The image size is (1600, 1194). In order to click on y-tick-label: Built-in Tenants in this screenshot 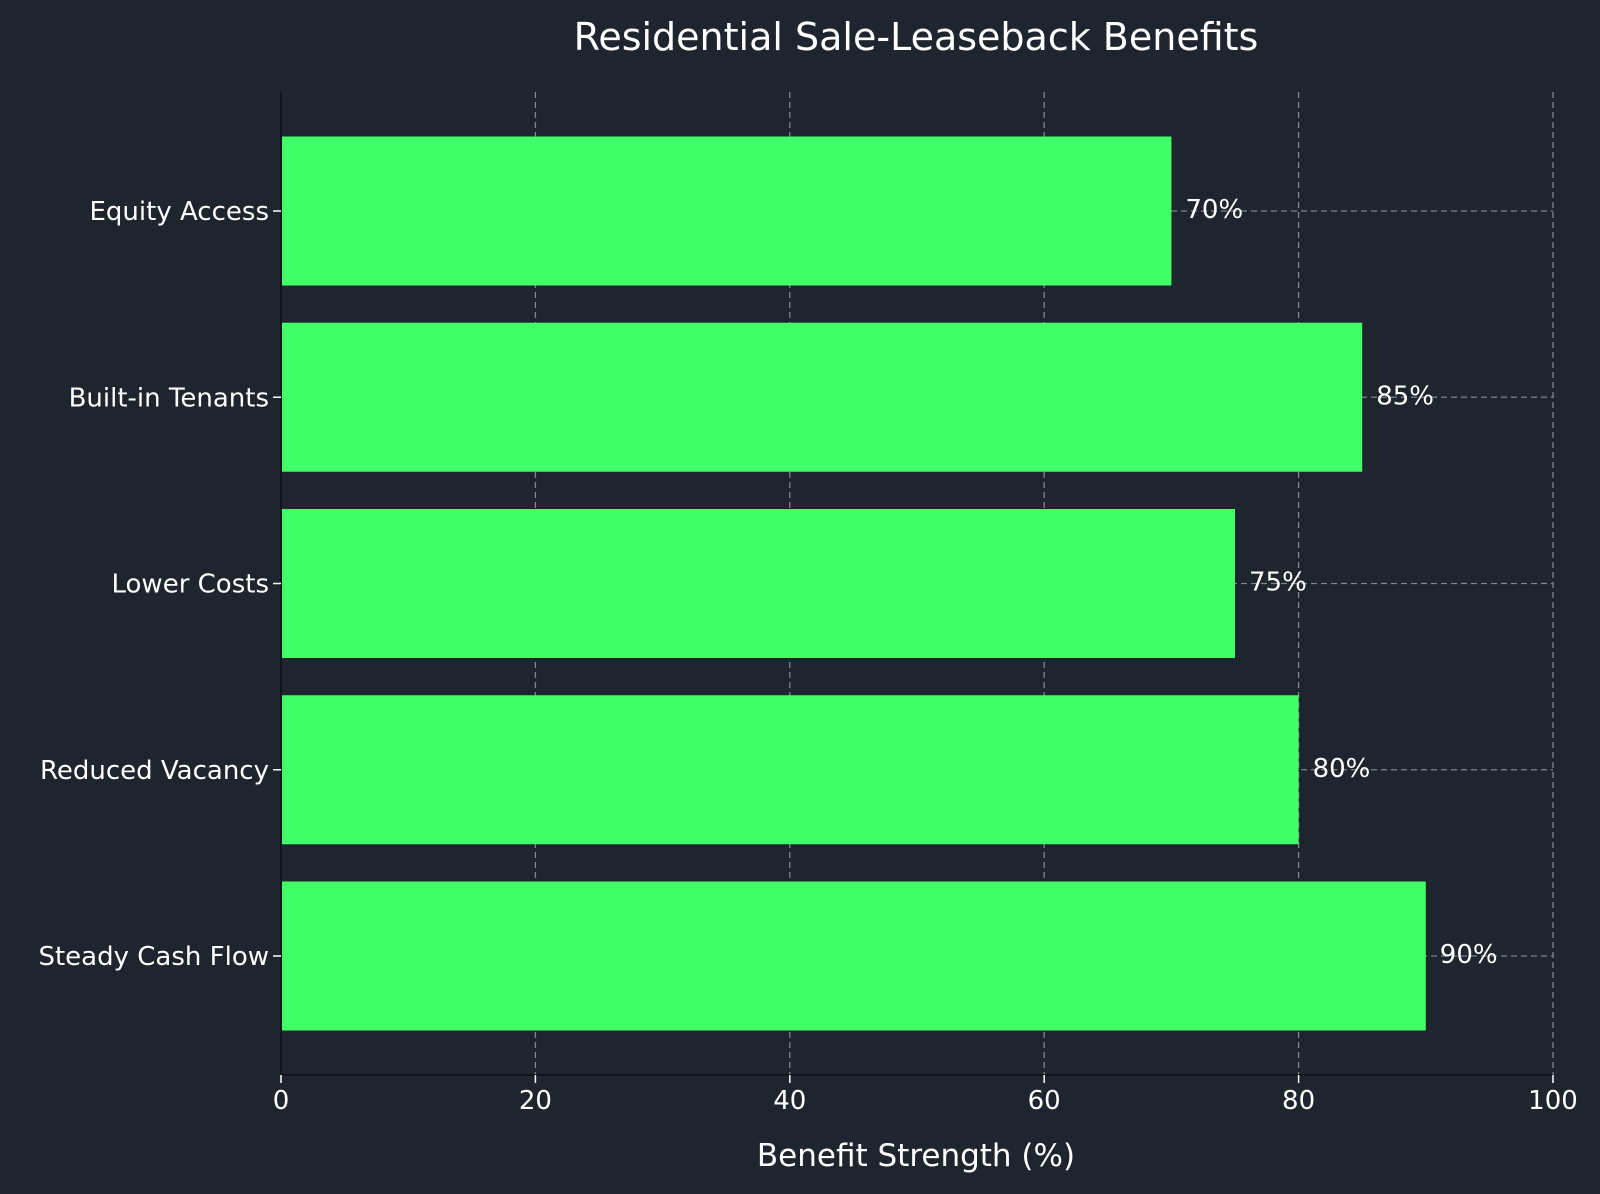, I will do `click(169, 398)`.